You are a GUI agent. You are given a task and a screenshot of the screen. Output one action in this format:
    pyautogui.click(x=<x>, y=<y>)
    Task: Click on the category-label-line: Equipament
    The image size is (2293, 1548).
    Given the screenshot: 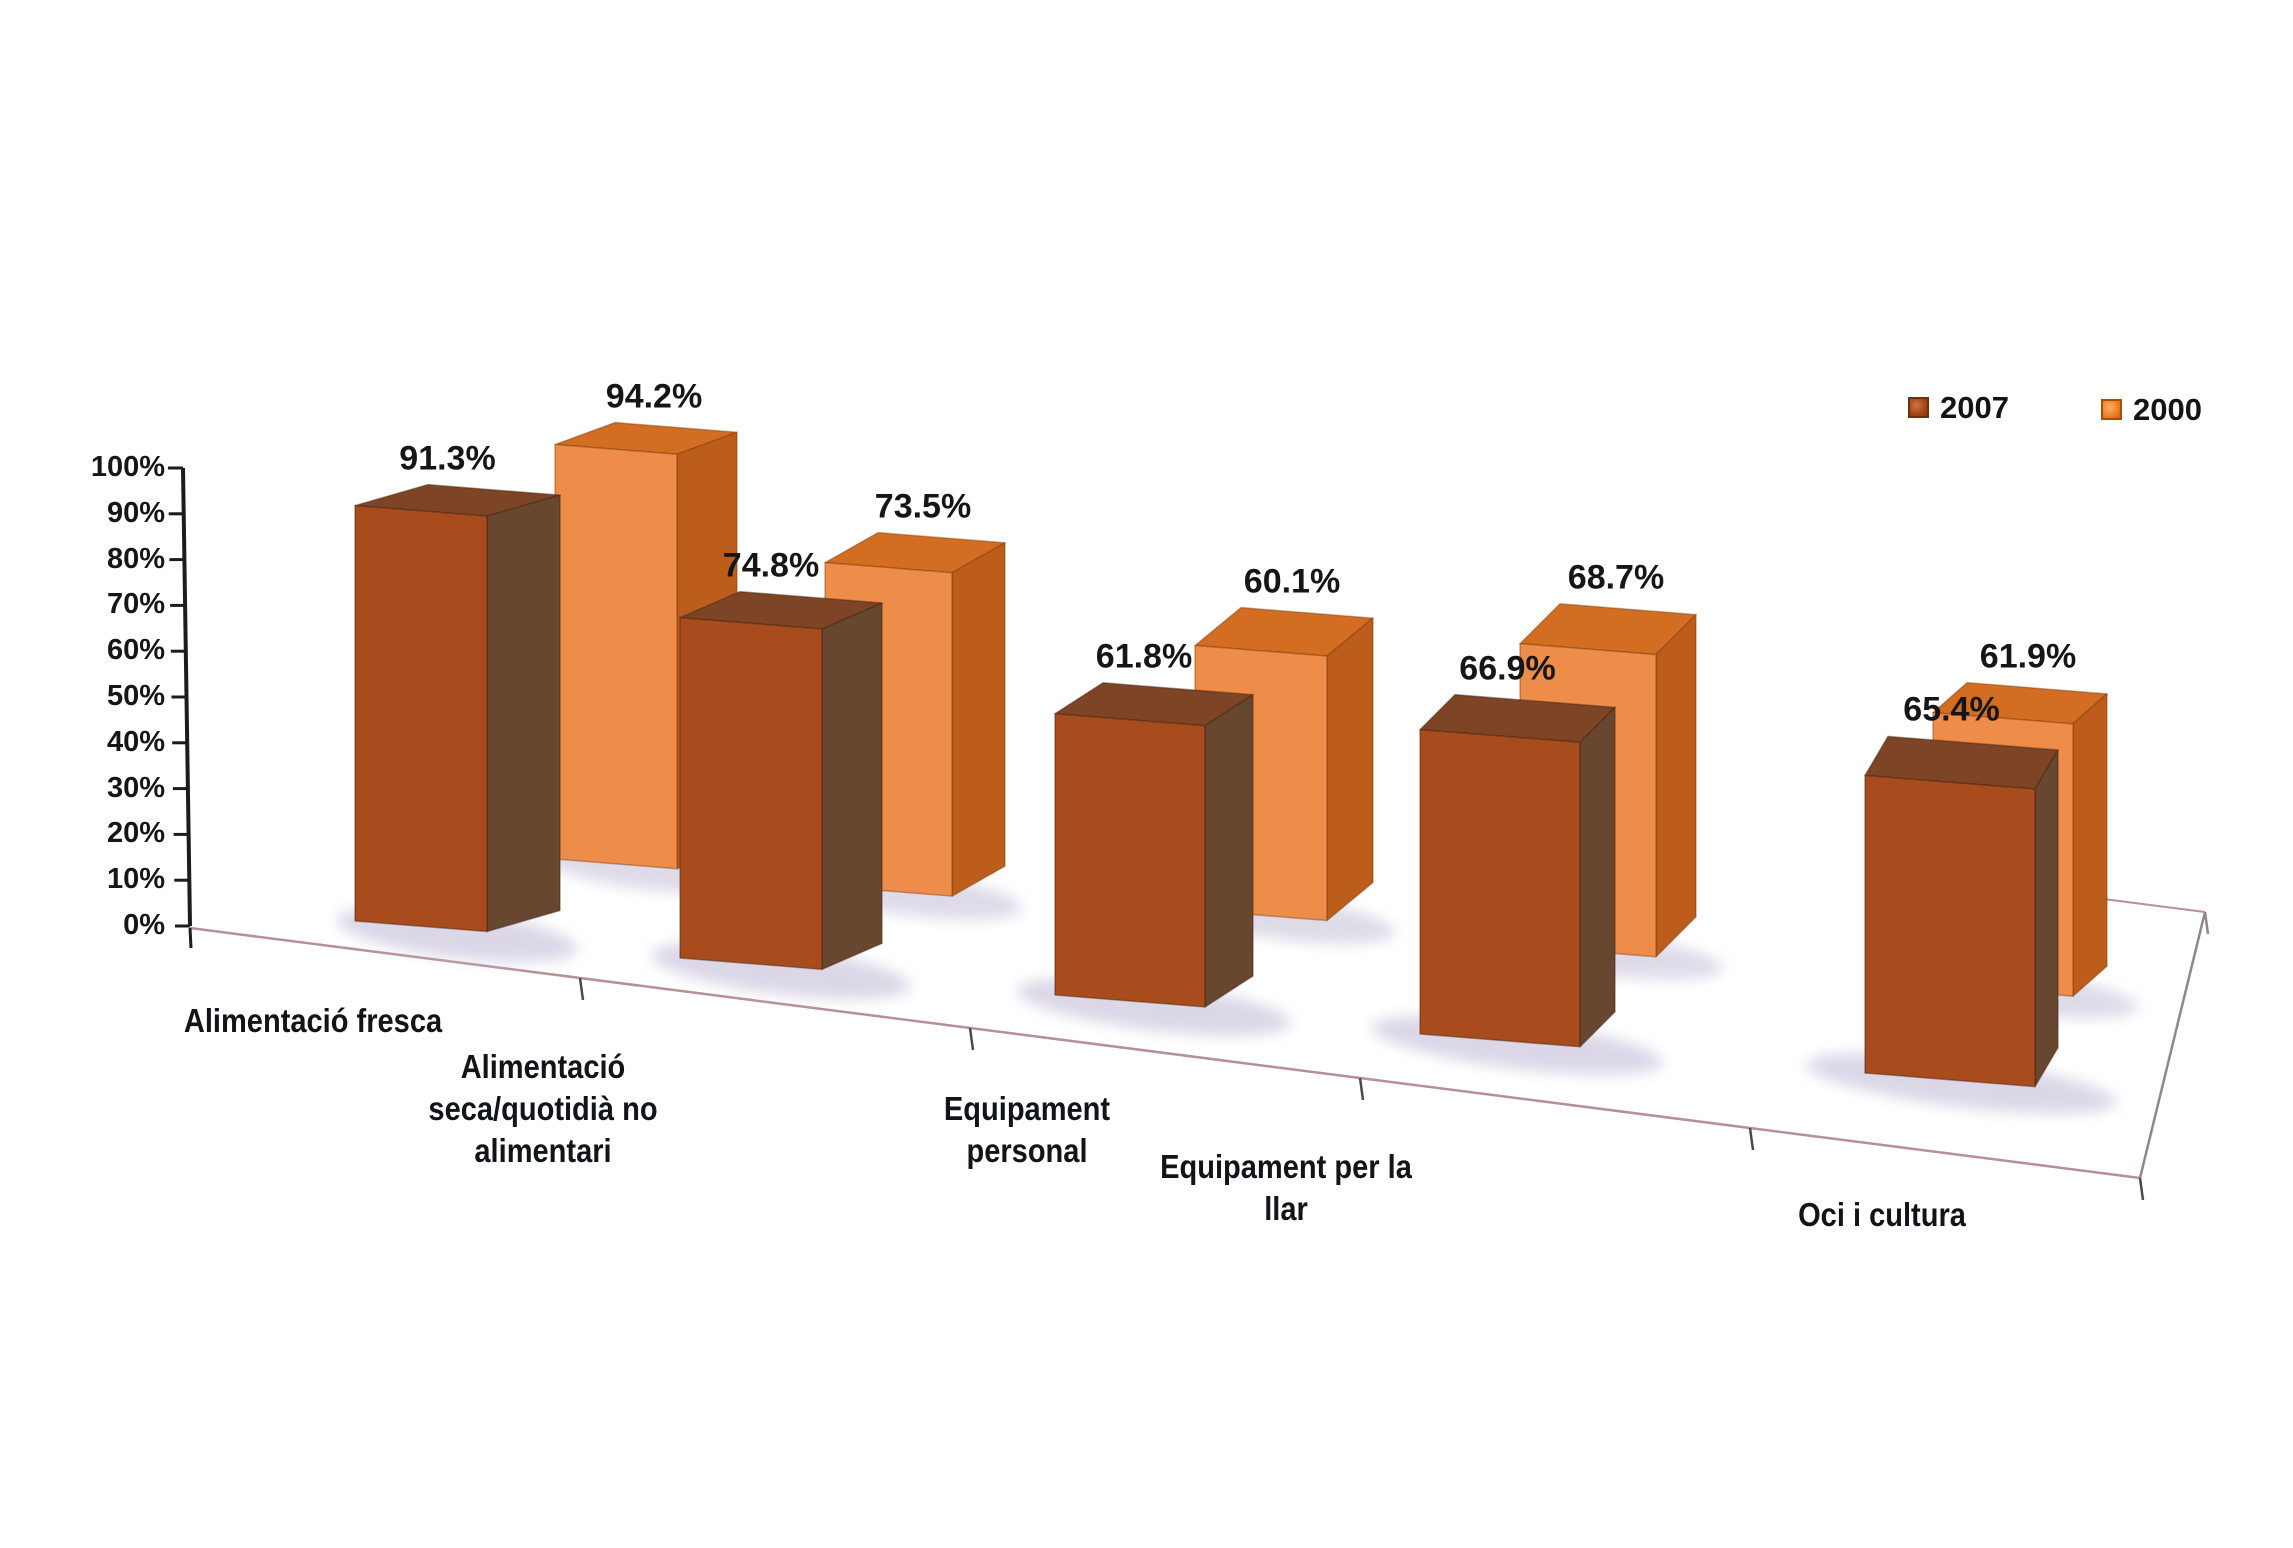 What is the action you would take?
    pyautogui.click(x=1027, y=1108)
    